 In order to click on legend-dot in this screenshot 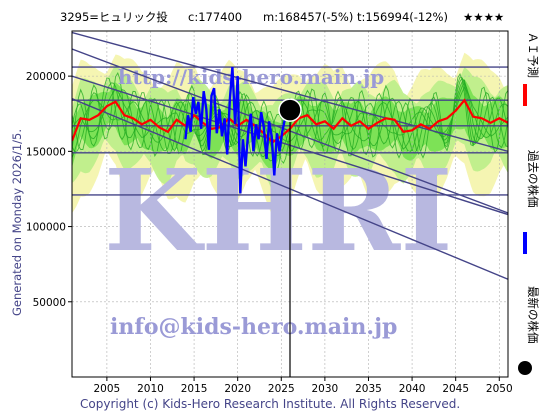, I will do `click(525, 368)`.